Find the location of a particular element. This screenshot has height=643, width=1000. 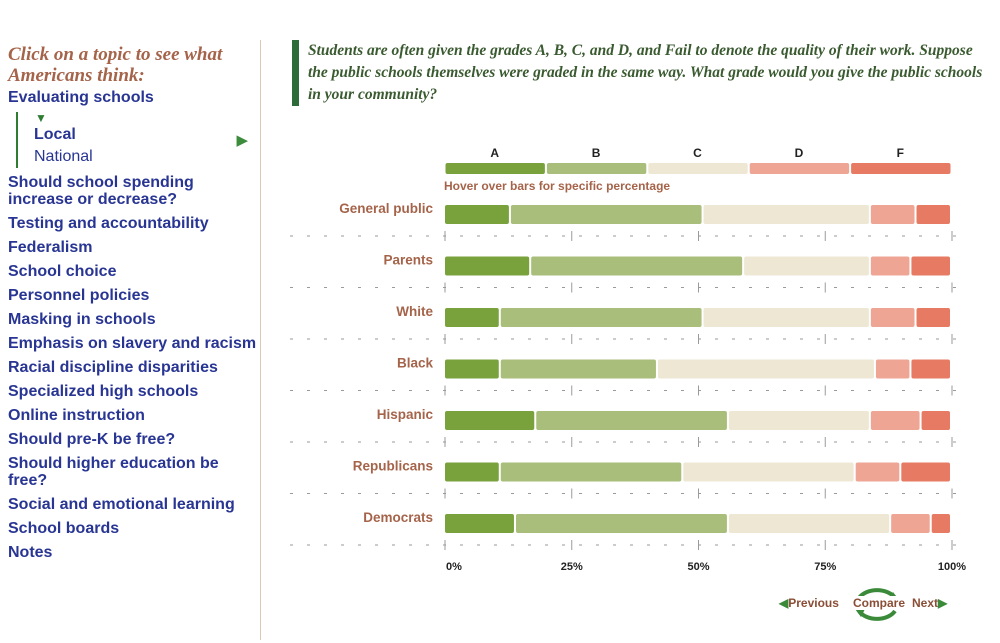

legend-label-a: A is located at coordinates (494, 153).